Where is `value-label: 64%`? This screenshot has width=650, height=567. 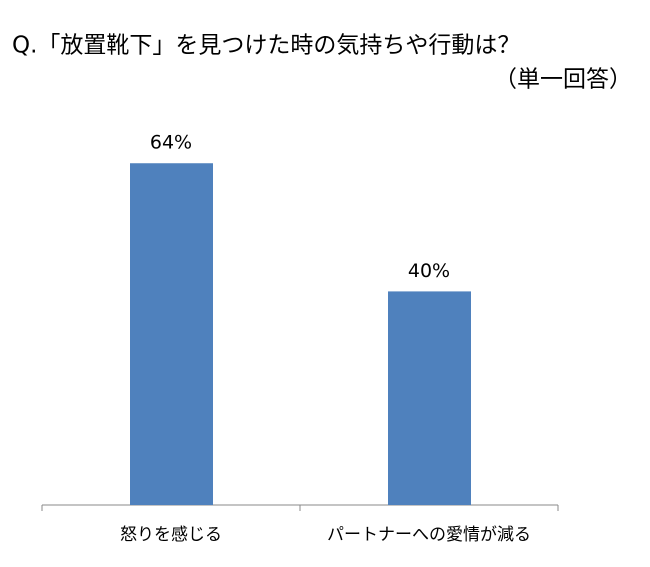
value-label: 64% is located at coordinates (171, 143).